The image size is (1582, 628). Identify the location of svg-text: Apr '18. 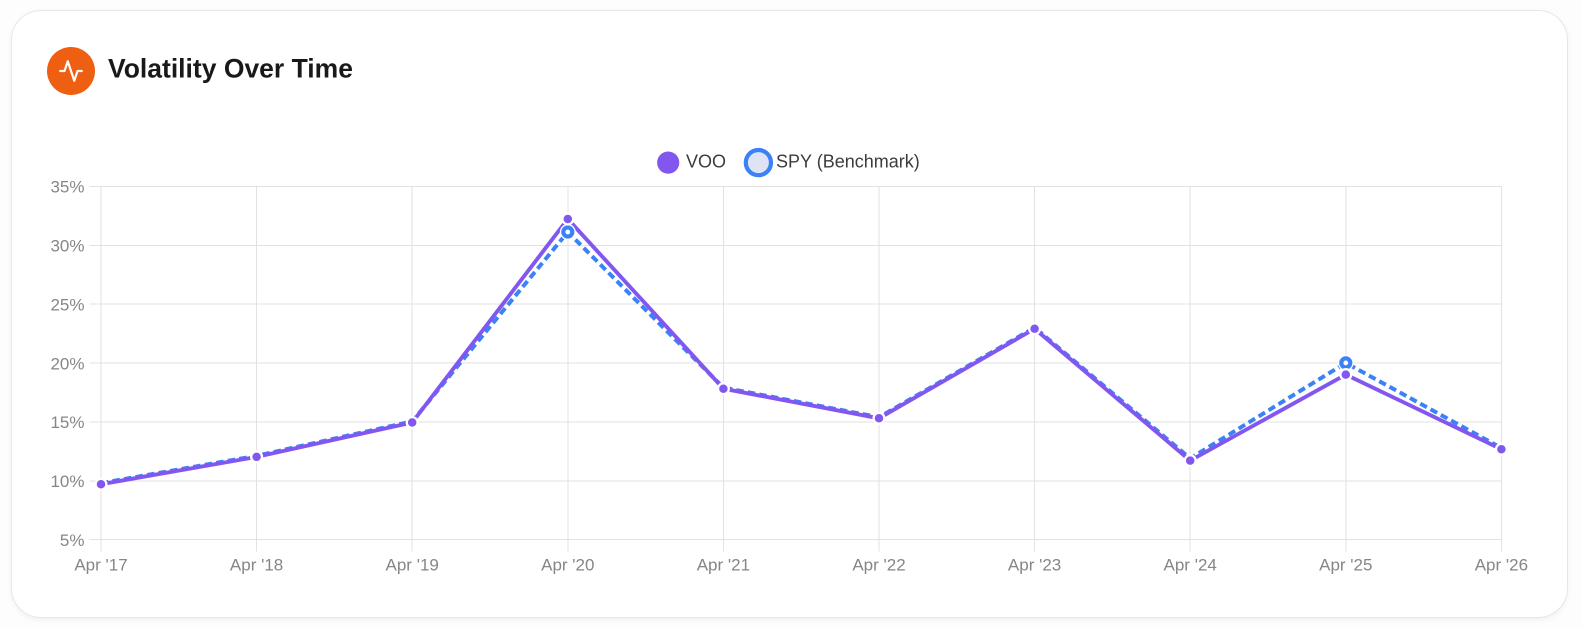
(256, 565).